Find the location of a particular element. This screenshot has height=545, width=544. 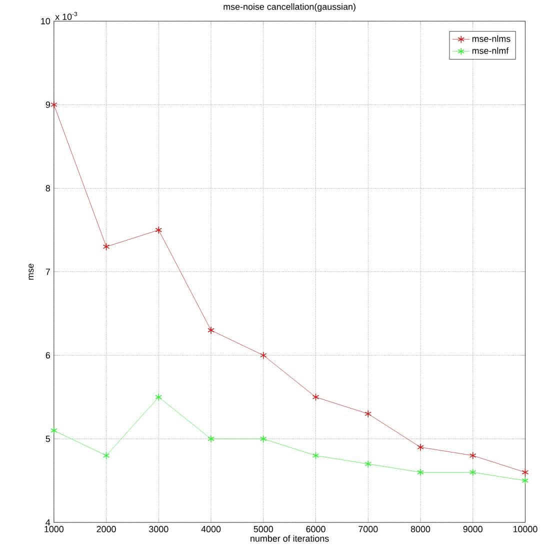

y-tick-label: 9 is located at coordinates (48, 105).